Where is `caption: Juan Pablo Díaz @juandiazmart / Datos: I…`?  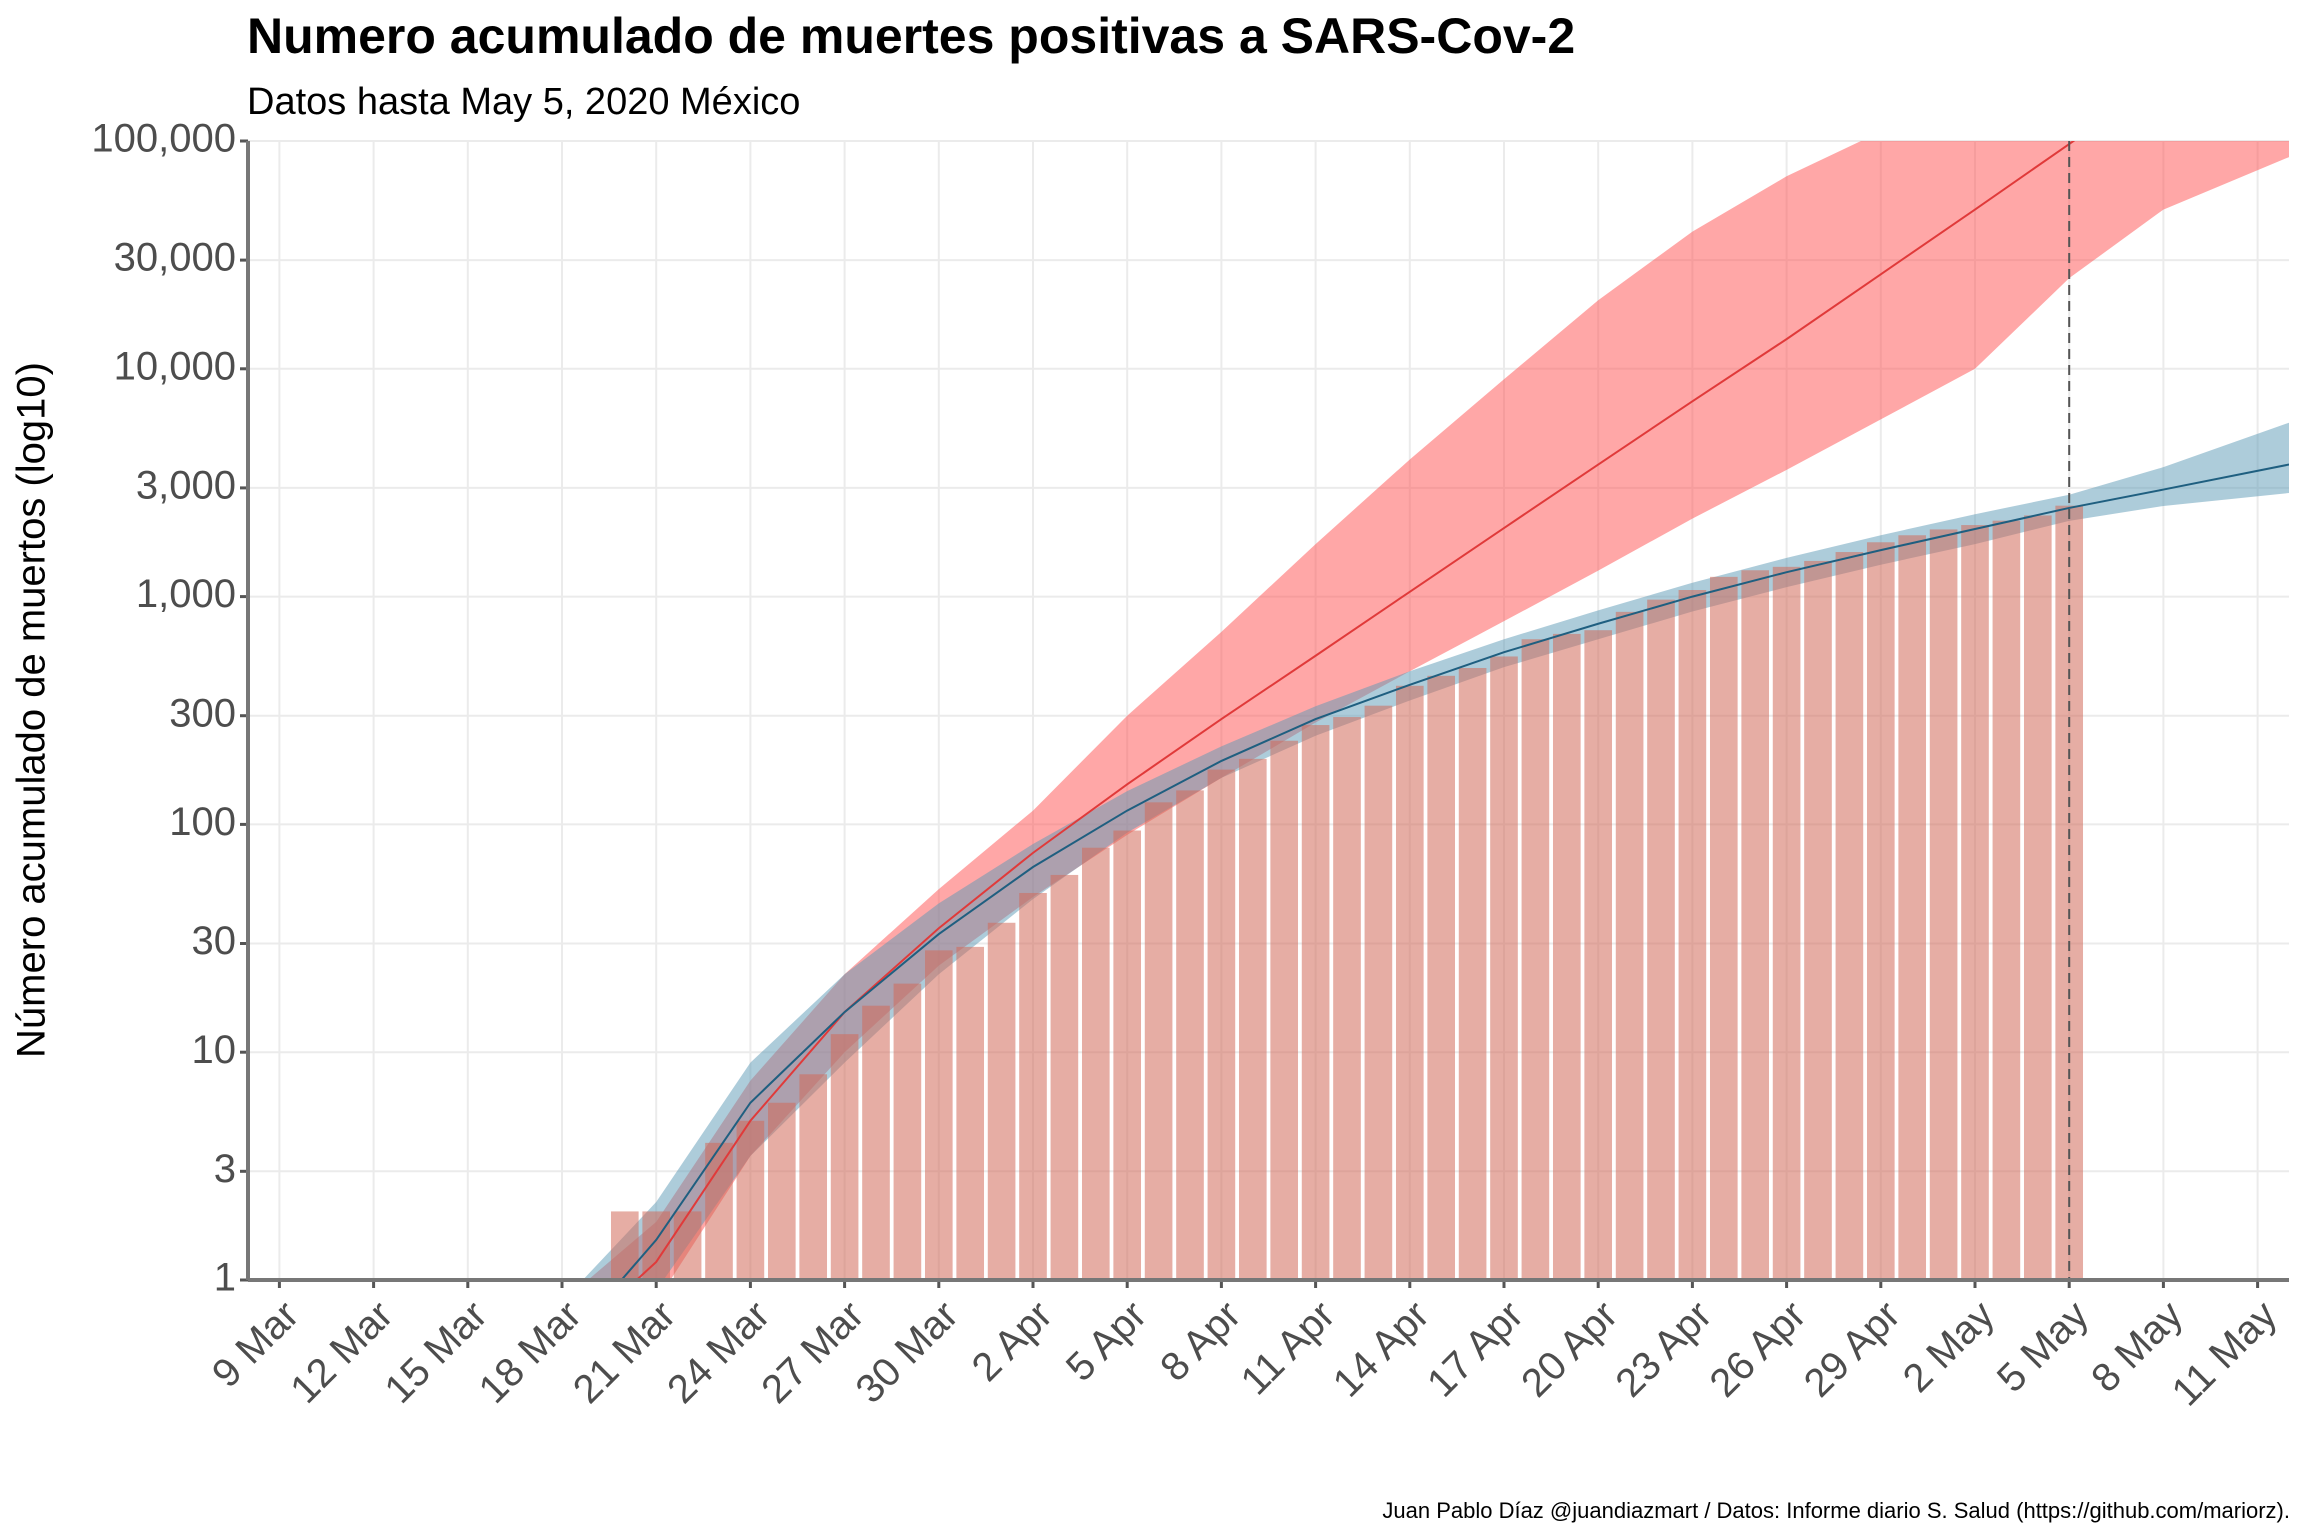
caption: Juan Pablo Díaz @juandiazmart / Datos: I… is located at coordinates (1836, 1510).